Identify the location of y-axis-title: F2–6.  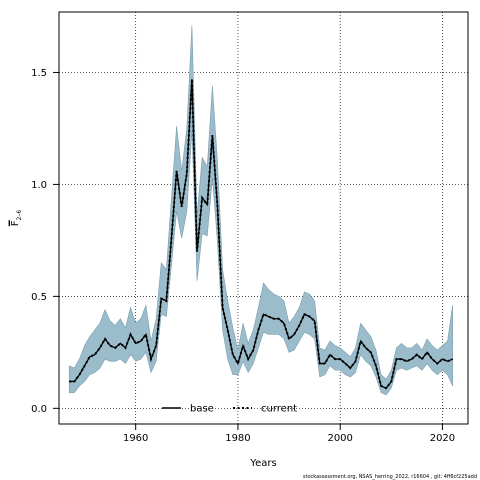
(15, 218).